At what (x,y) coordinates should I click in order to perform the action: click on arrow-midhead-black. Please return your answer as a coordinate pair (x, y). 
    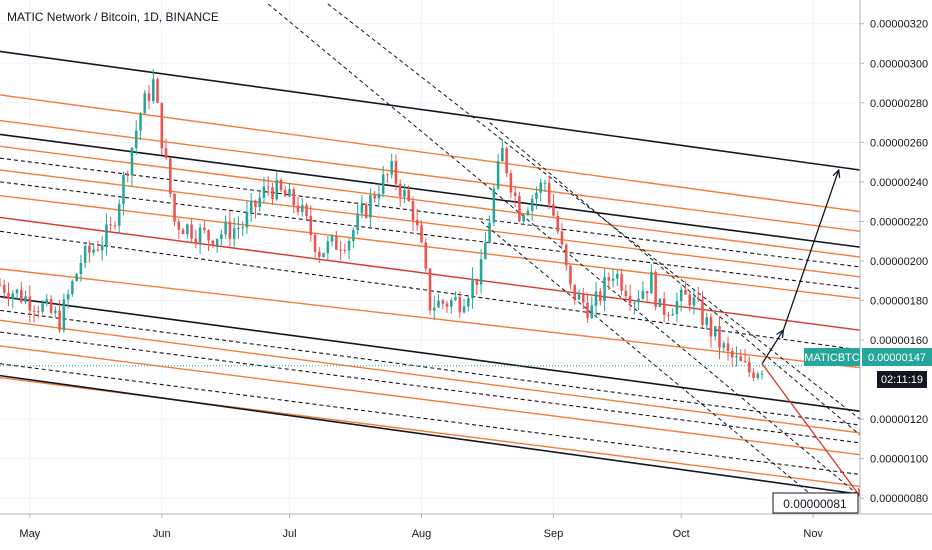
    Looking at the image, I should click on (780, 333).